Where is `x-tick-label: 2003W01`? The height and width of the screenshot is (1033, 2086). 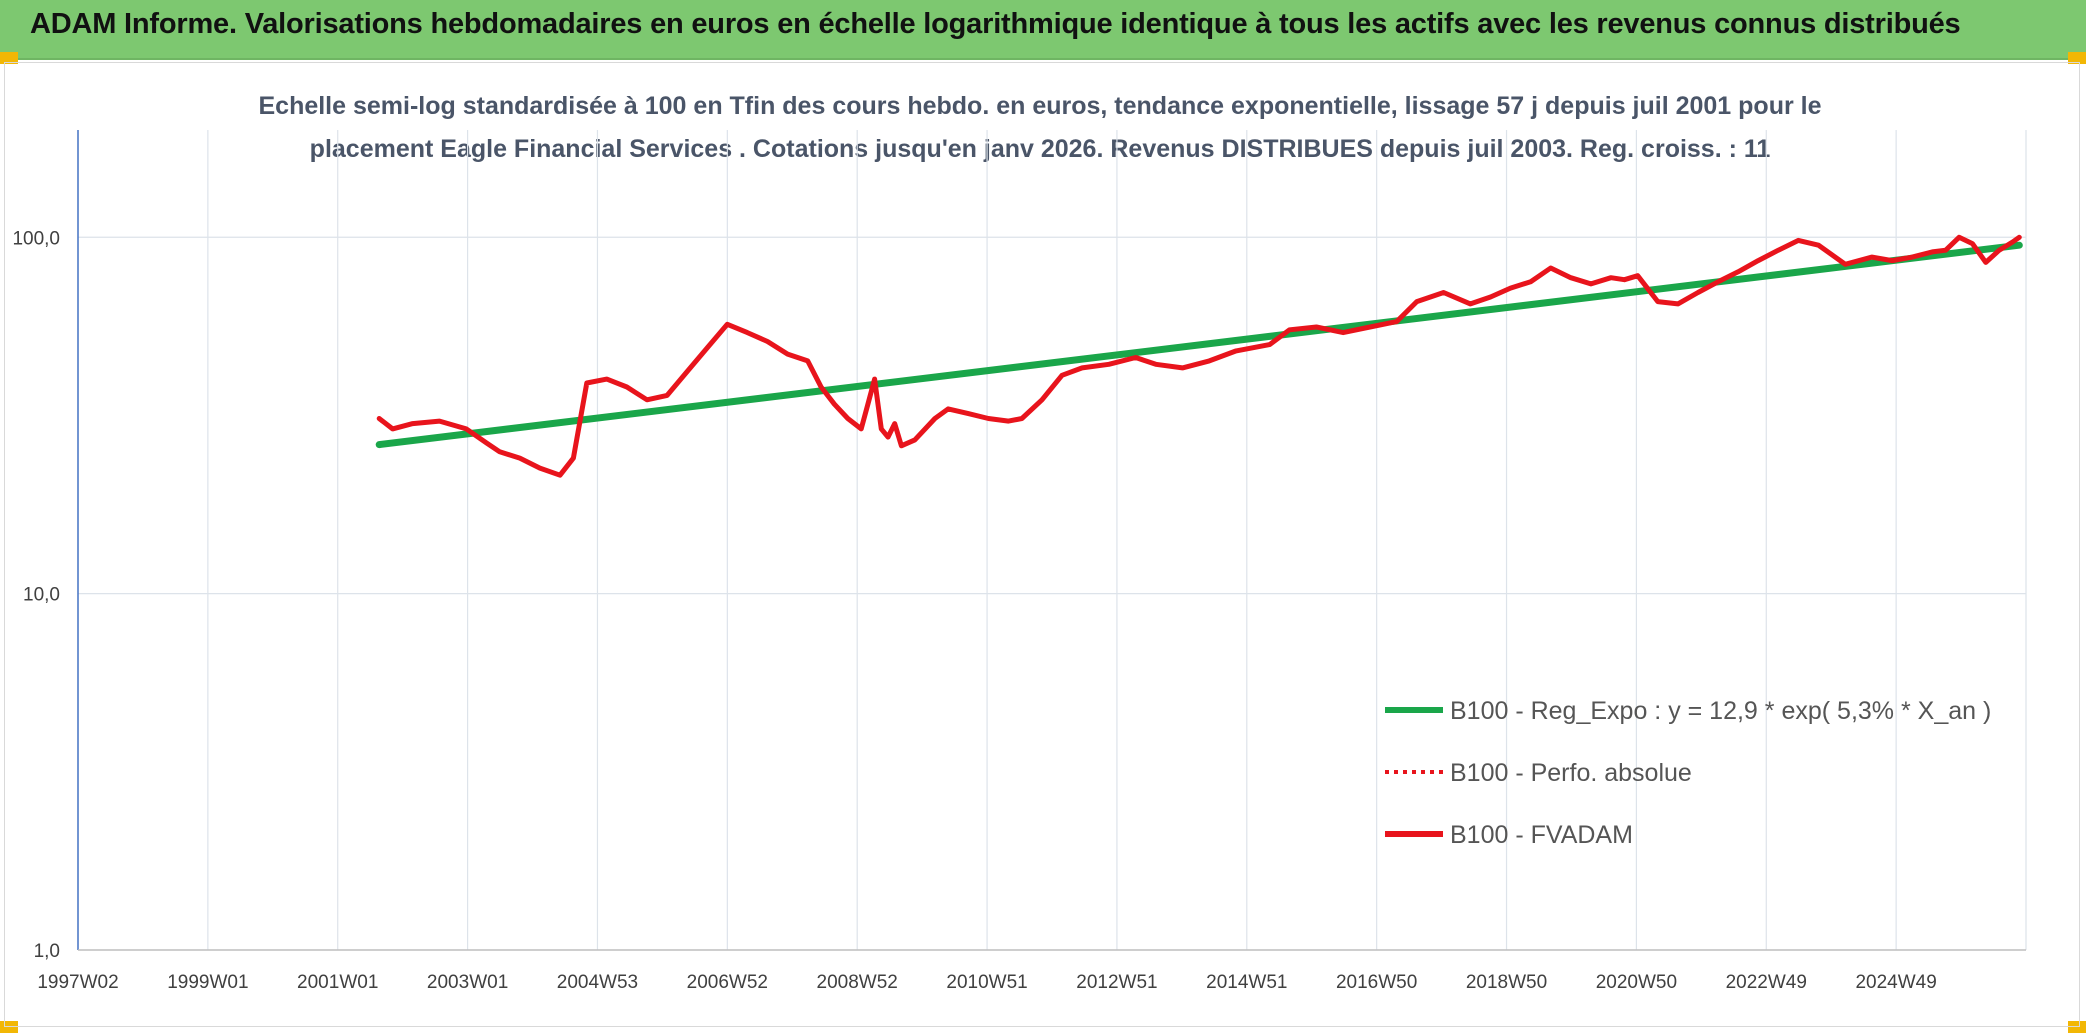
x-tick-label: 2003W01 is located at coordinates (467, 982).